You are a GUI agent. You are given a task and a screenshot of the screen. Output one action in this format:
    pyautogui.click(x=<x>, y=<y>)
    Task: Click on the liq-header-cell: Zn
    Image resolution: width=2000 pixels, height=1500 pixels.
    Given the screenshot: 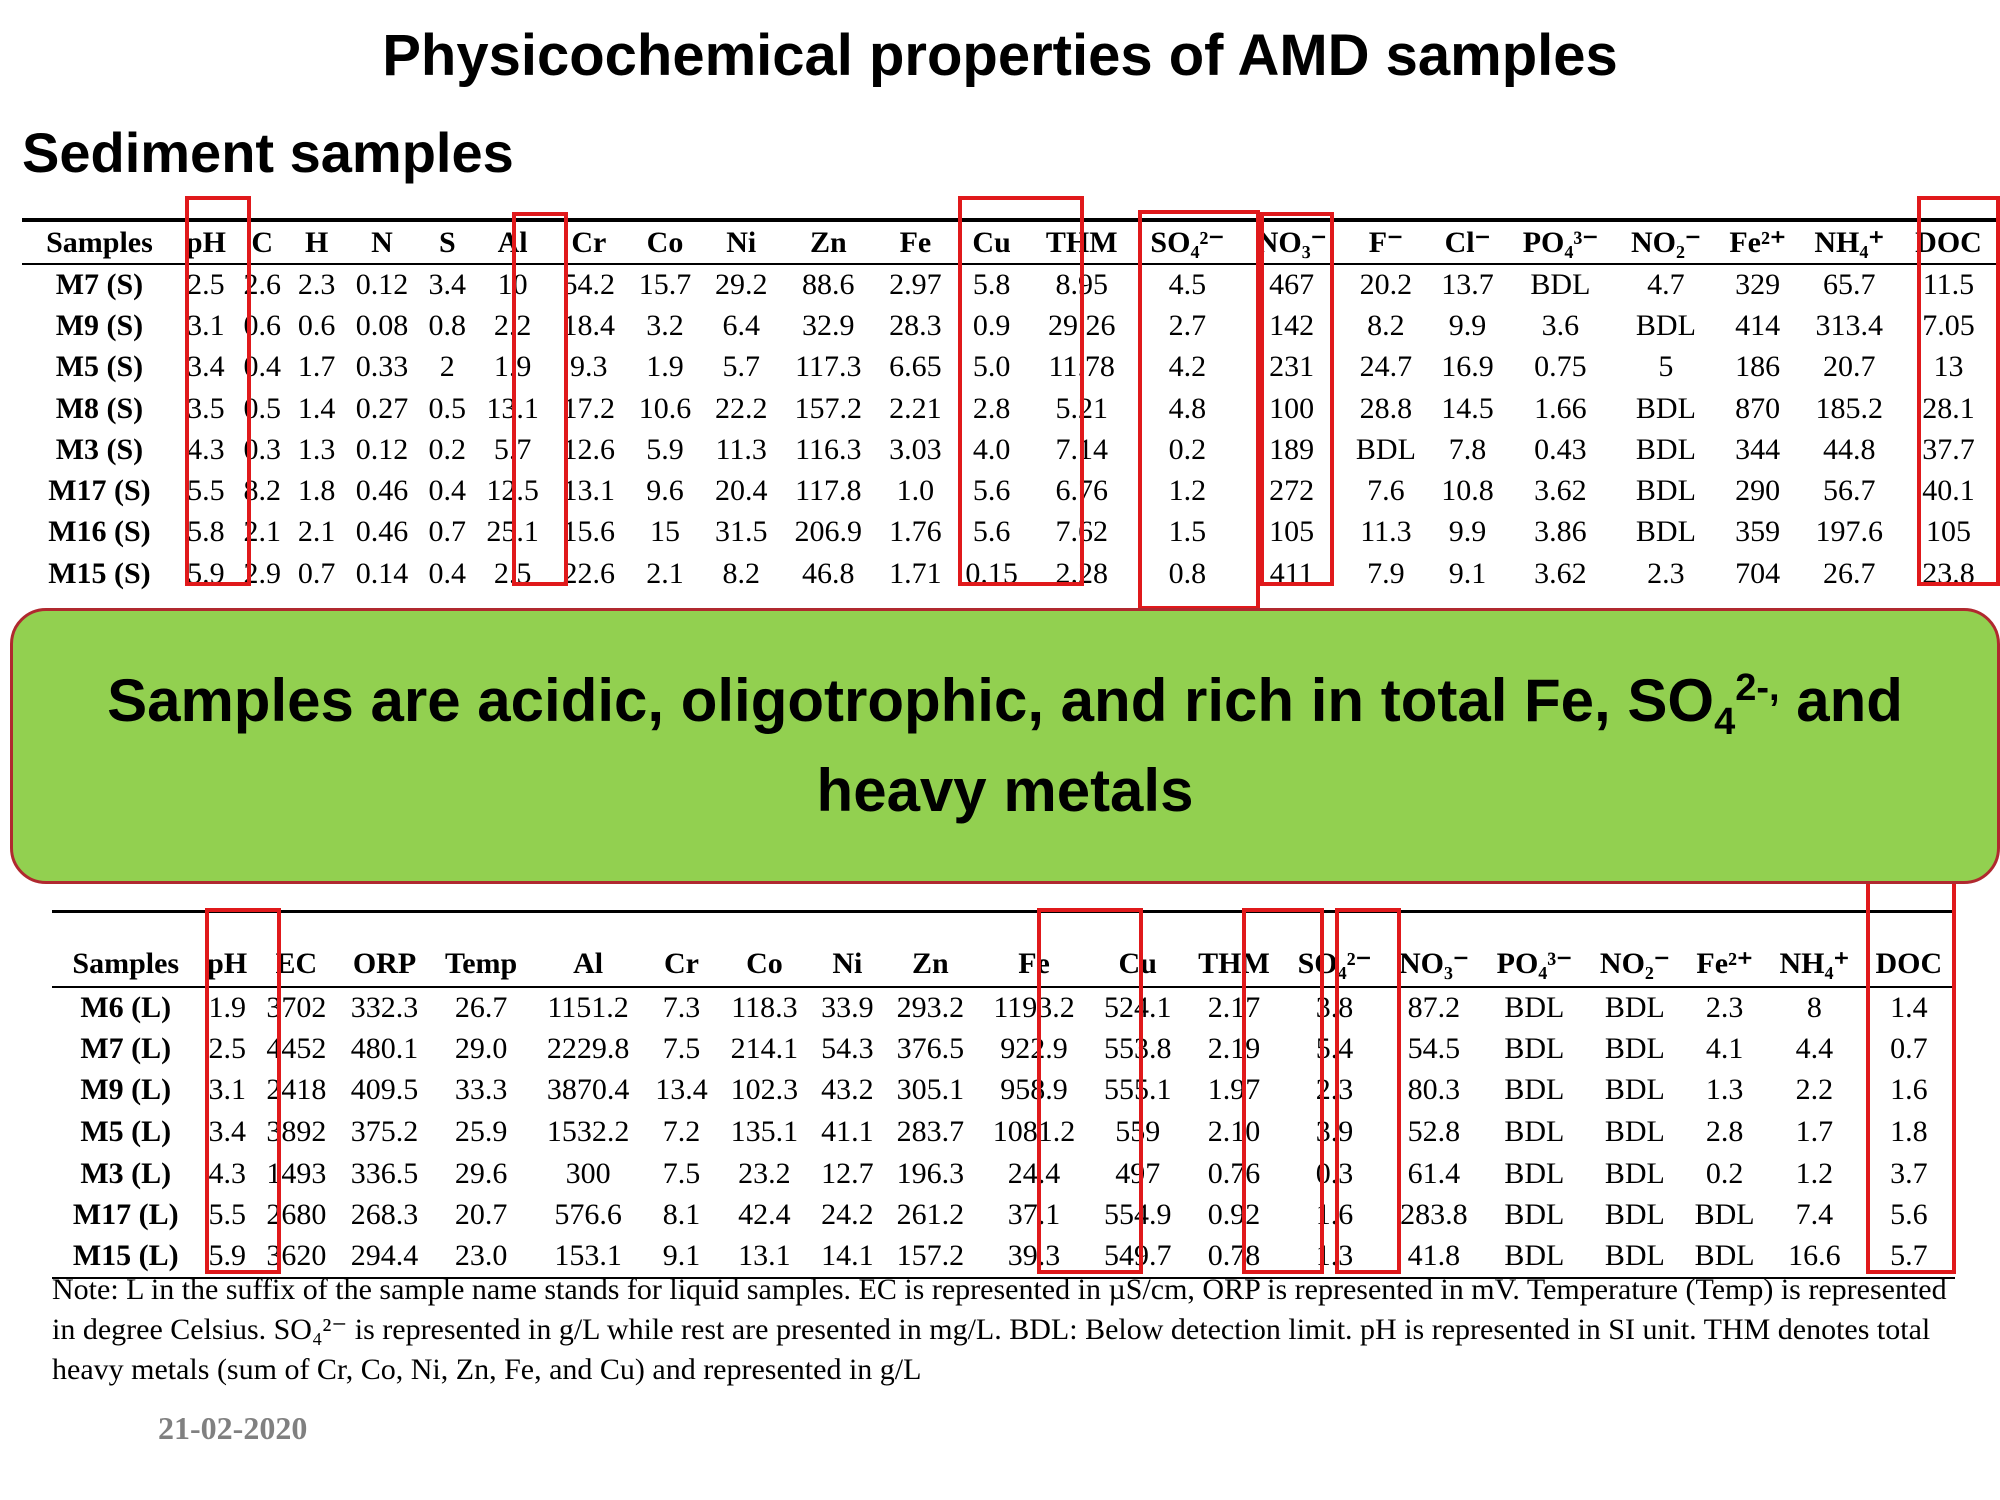 What is the action you would take?
    pyautogui.click(x=930, y=964)
    